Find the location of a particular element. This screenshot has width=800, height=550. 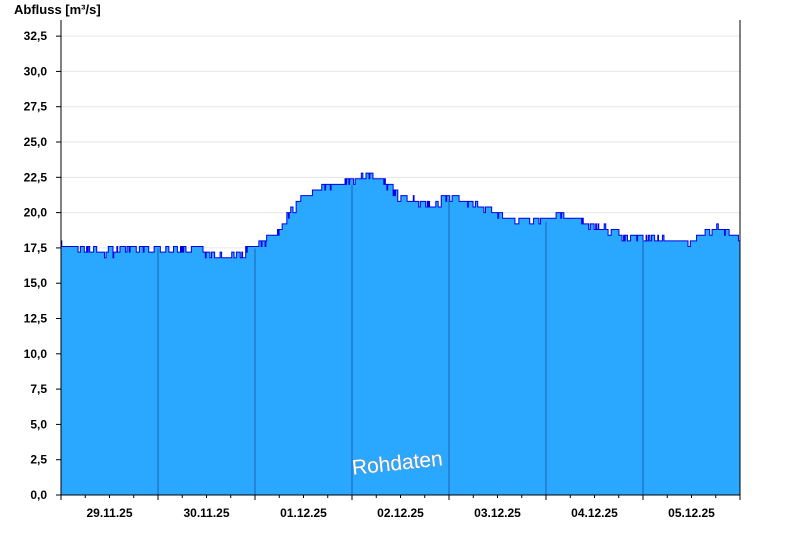

x-tick-label: 04.12.25 is located at coordinates (594, 513).